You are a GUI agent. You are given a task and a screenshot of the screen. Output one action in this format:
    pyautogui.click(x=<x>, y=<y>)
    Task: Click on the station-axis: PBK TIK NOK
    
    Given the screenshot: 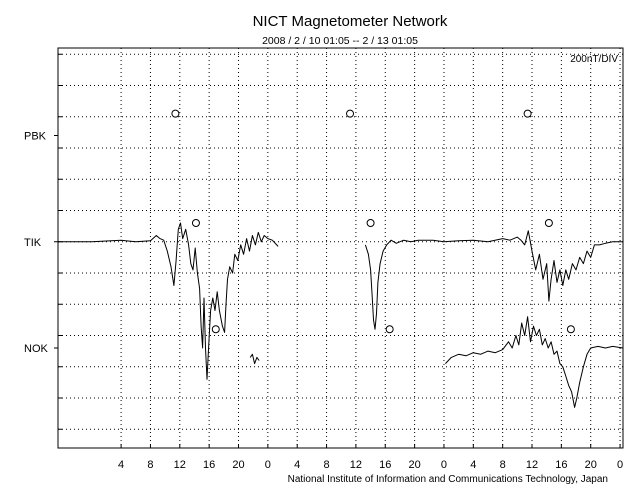 What is the action you would take?
    pyautogui.click(x=43, y=241)
    